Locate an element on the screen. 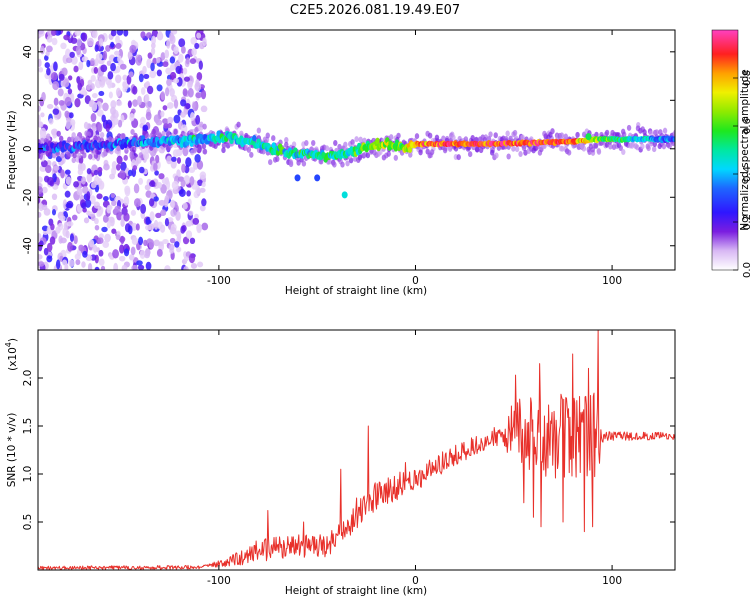  colorbar-tick-label: 0.4 is located at coordinates (746, 174).